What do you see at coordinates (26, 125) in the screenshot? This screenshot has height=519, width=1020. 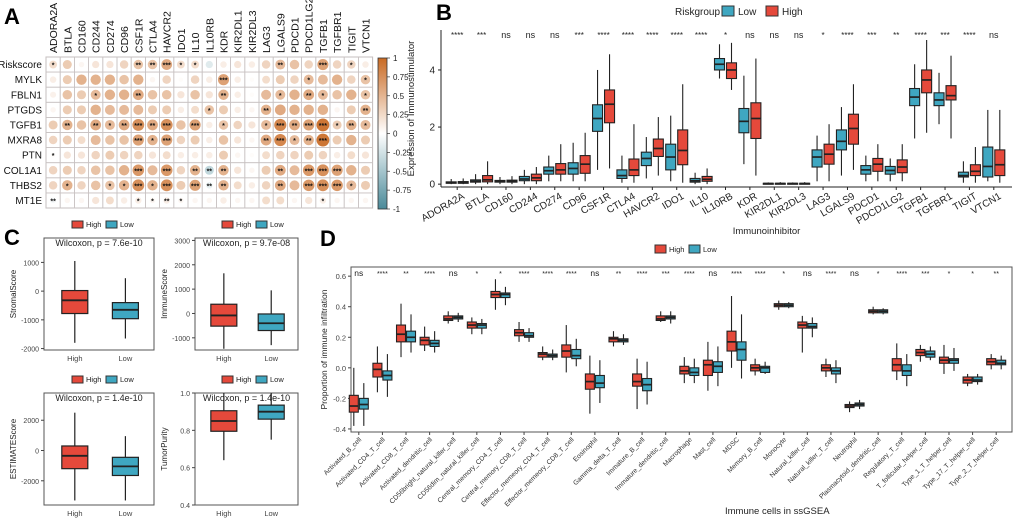 I see `row-label: TGFB1` at bounding box center [26, 125].